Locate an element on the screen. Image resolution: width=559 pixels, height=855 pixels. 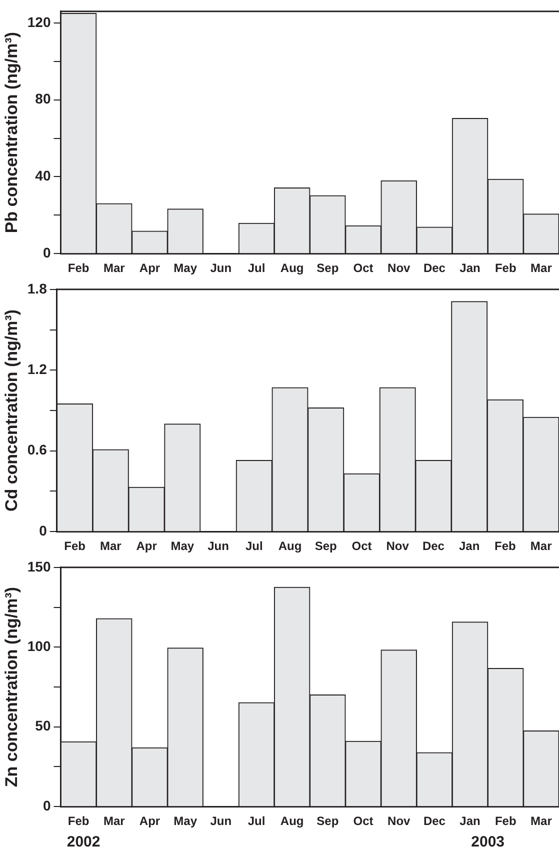
y-tick-label: 0.6 is located at coordinates (37, 450).